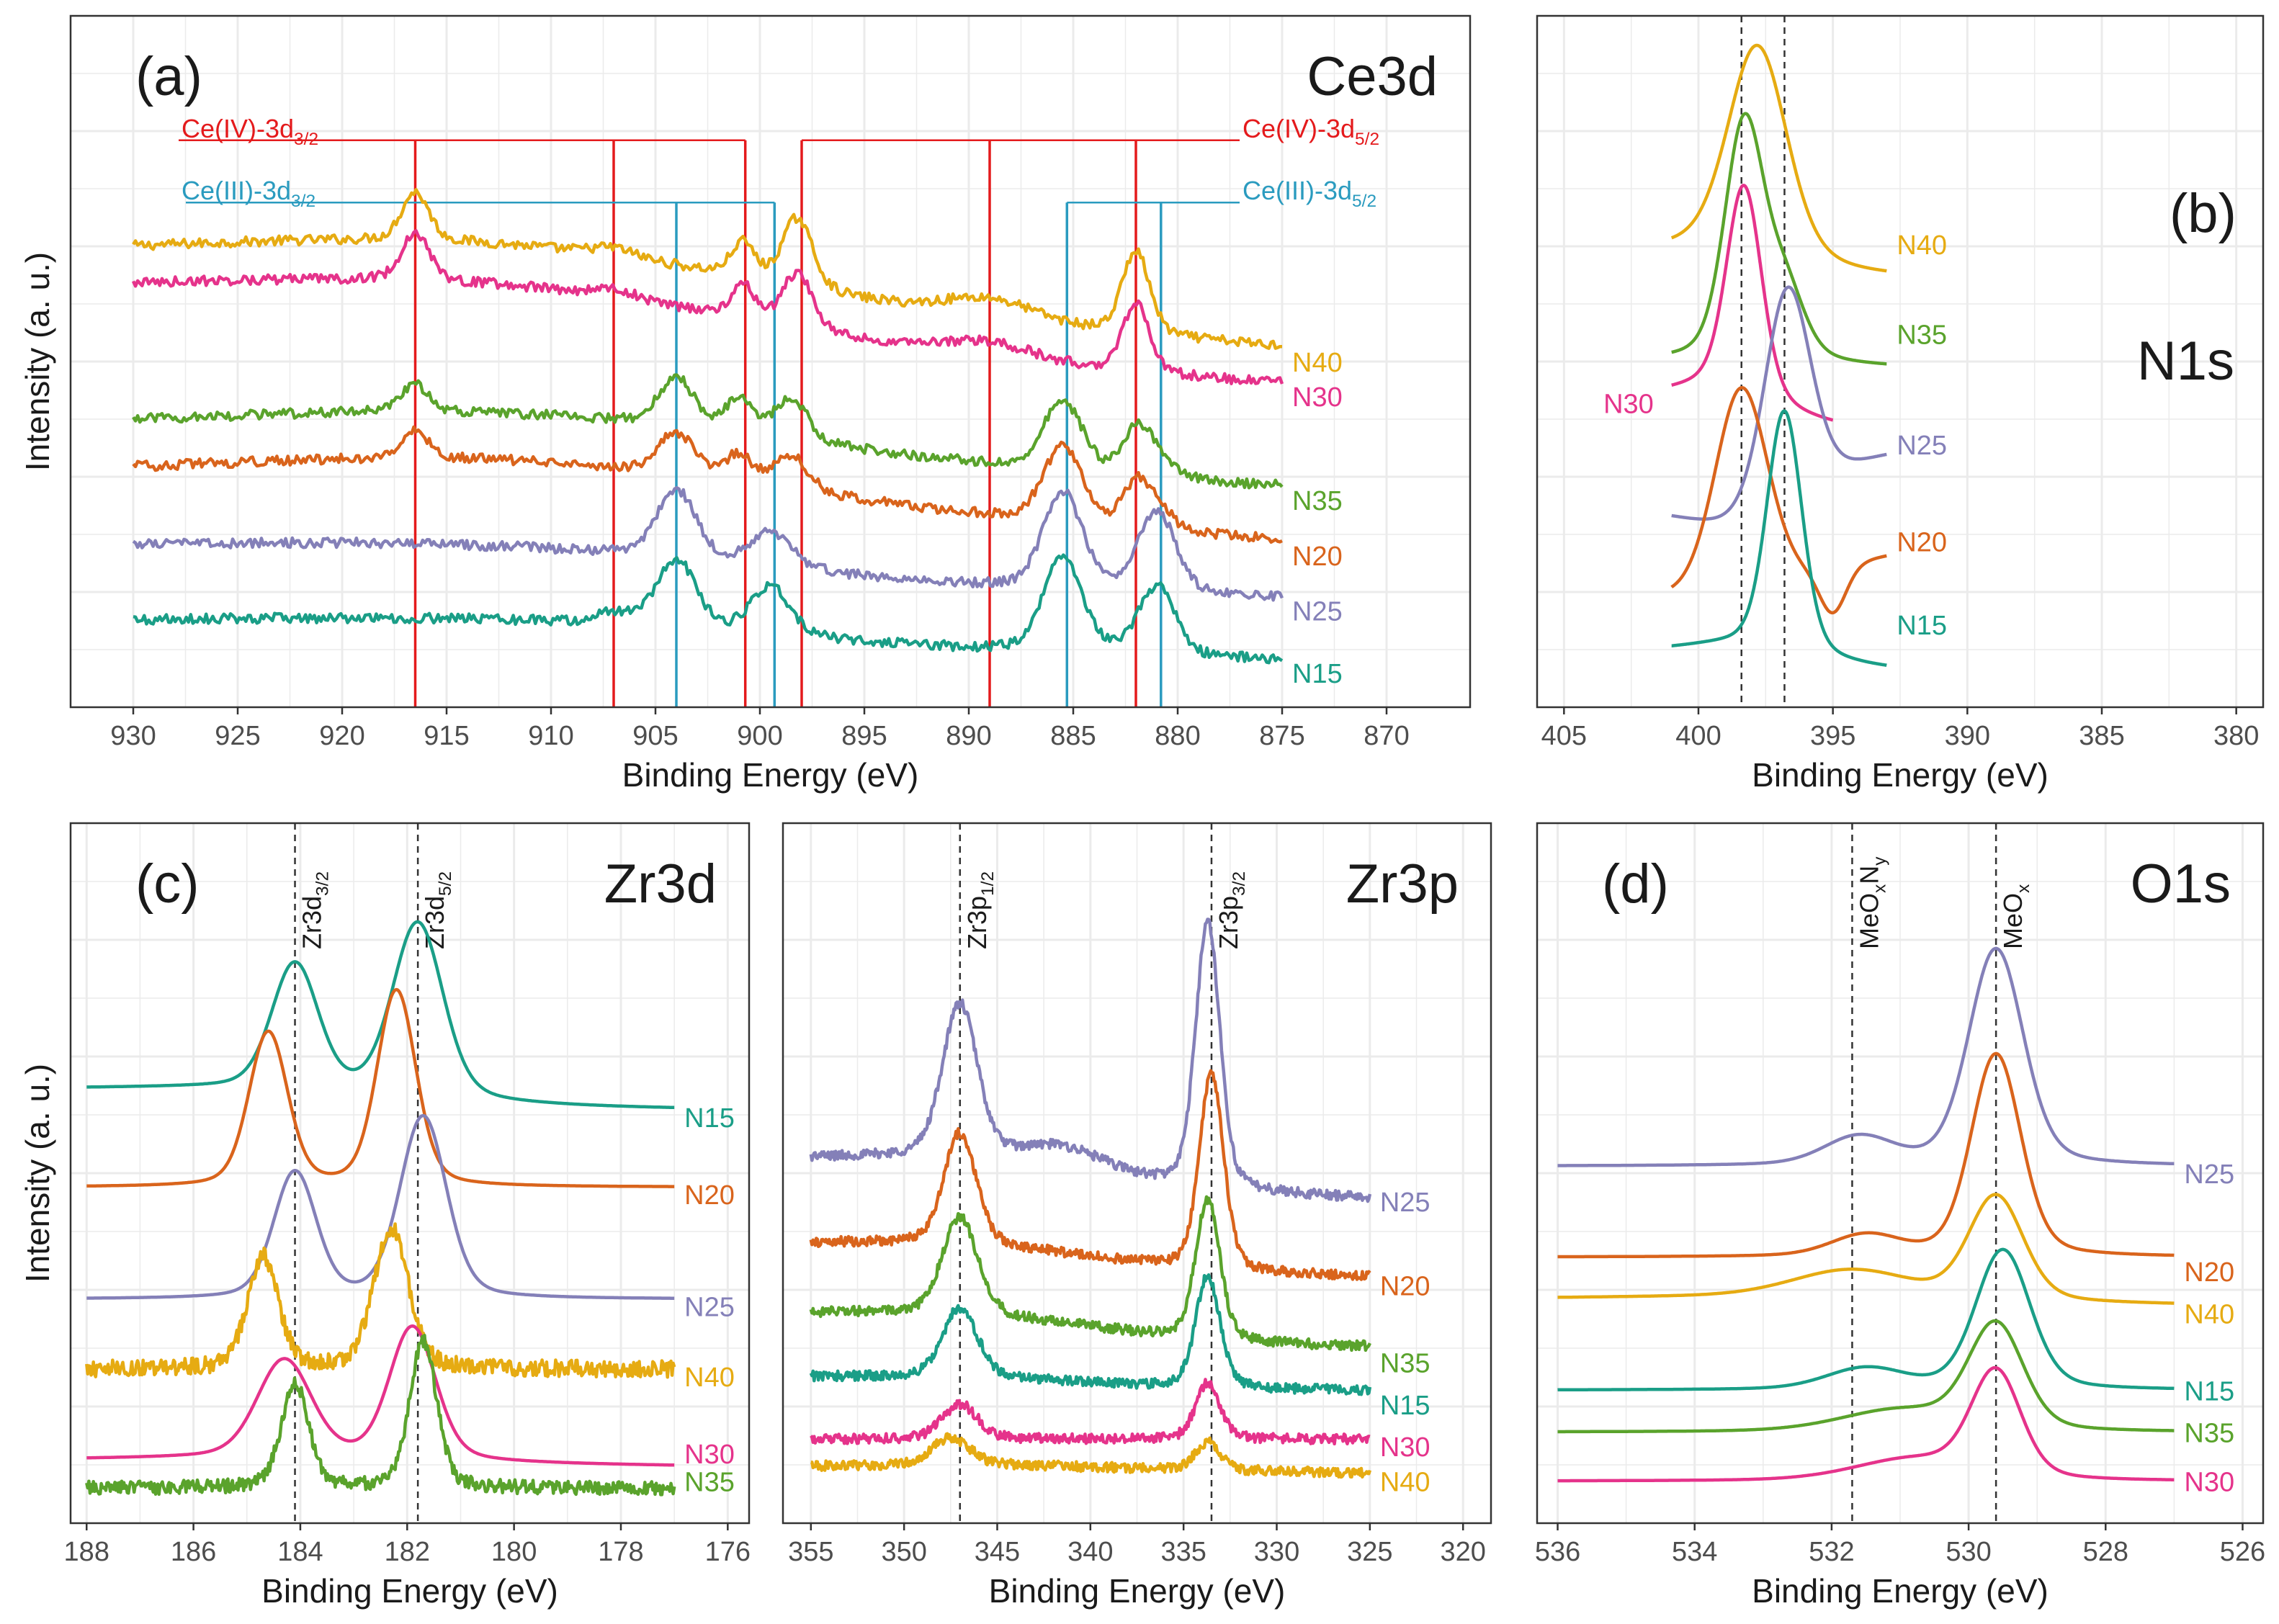 Image resolution: width=2279 pixels, height=1624 pixels. Describe the element at coordinates (167, 884) in the screenshot. I see `panel-label: (c)` at that location.